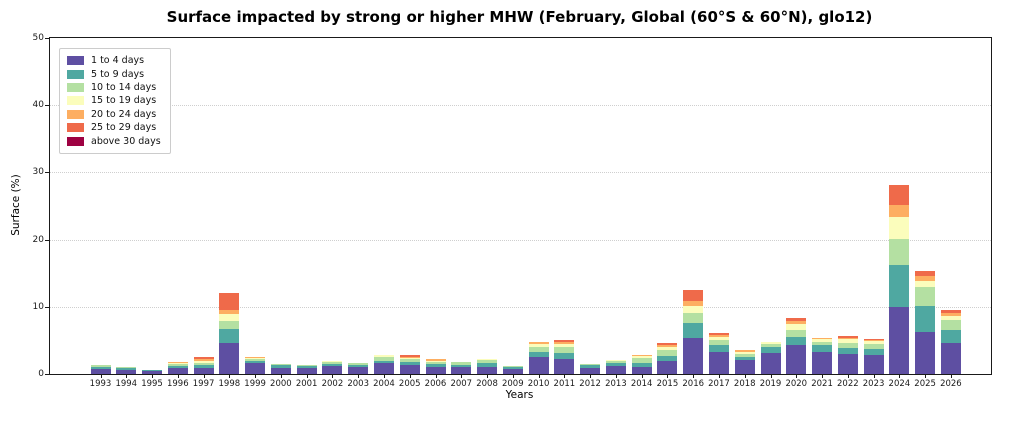 This screenshot has width=1024, height=423. I want to click on x-tick-label: 1995, so click(152, 384).